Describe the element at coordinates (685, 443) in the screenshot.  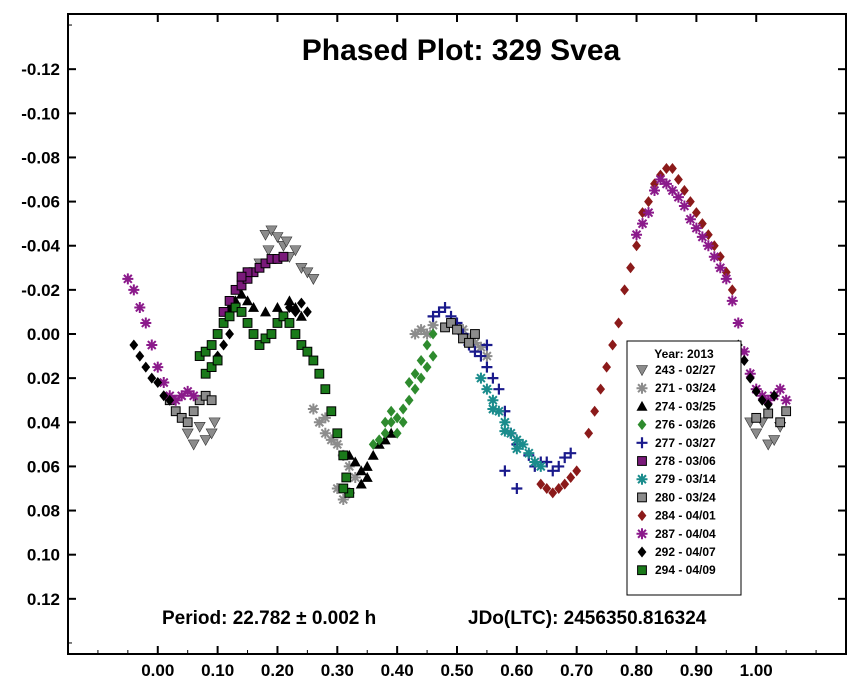
I see `legend-label: 277 - 03/27` at that location.